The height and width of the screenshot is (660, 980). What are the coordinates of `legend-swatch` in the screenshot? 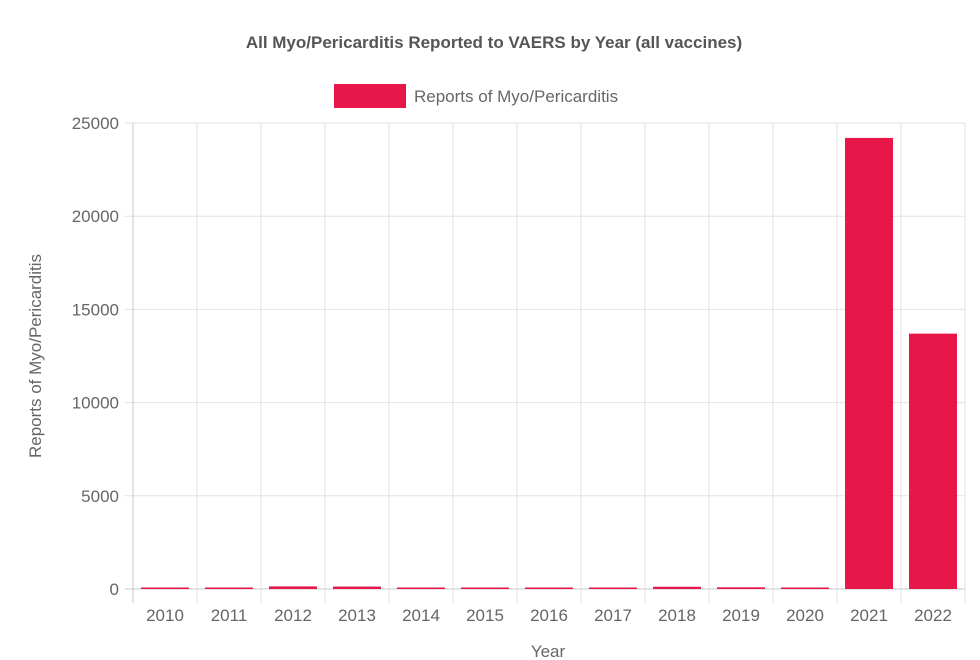 It's located at (370, 96).